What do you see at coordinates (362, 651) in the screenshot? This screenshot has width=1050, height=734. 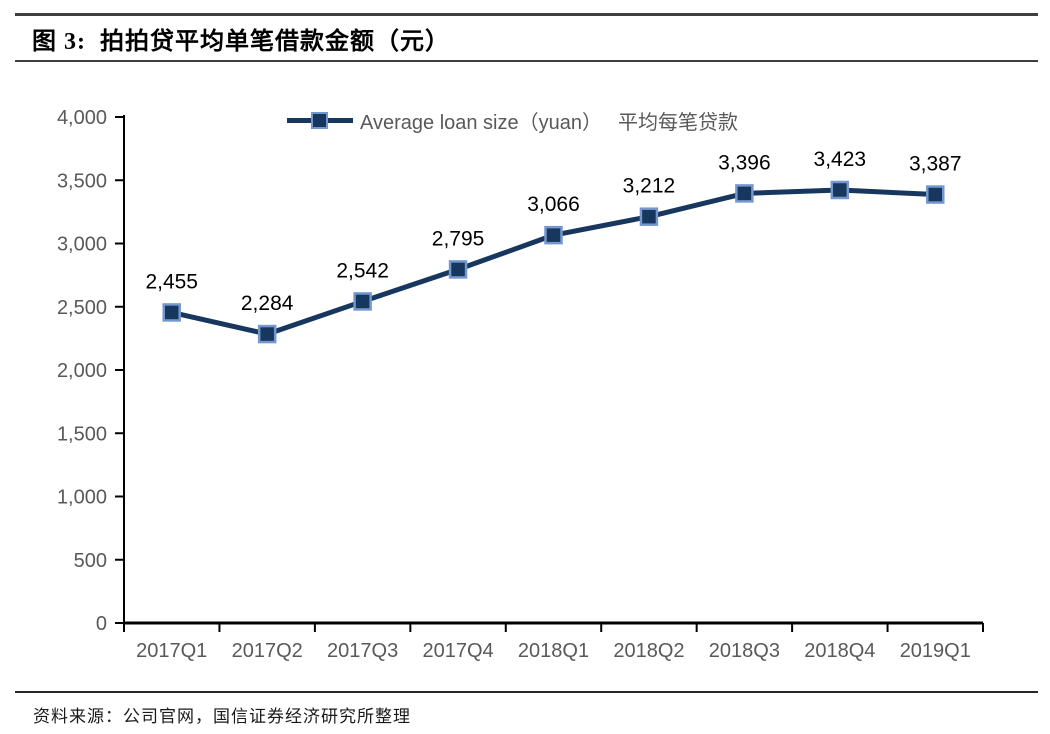 I see `x-axis-tick-label: 2017Q3` at bounding box center [362, 651].